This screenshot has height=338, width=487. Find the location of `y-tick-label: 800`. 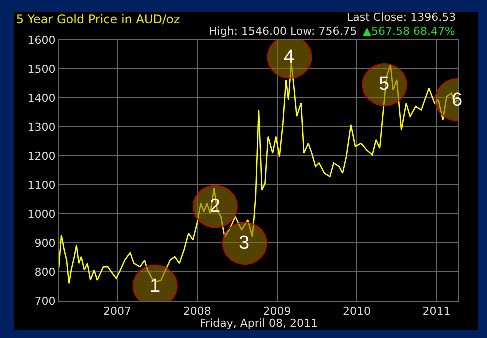

y-tick-label: 800 is located at coordinates (45, 272).